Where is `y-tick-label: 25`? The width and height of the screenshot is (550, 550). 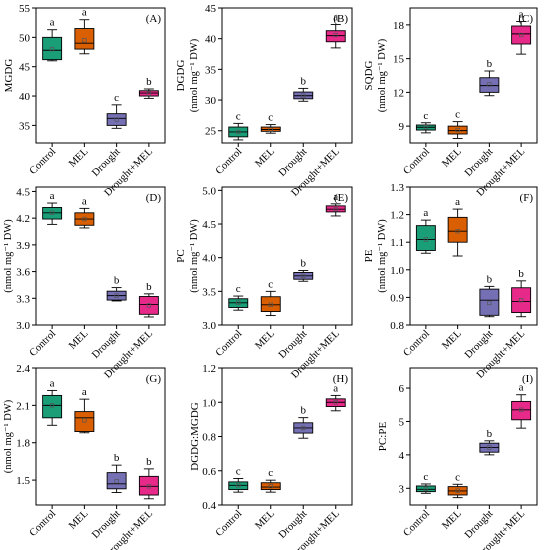 y-tick-label: 25 is located at coordinates (211, 132).